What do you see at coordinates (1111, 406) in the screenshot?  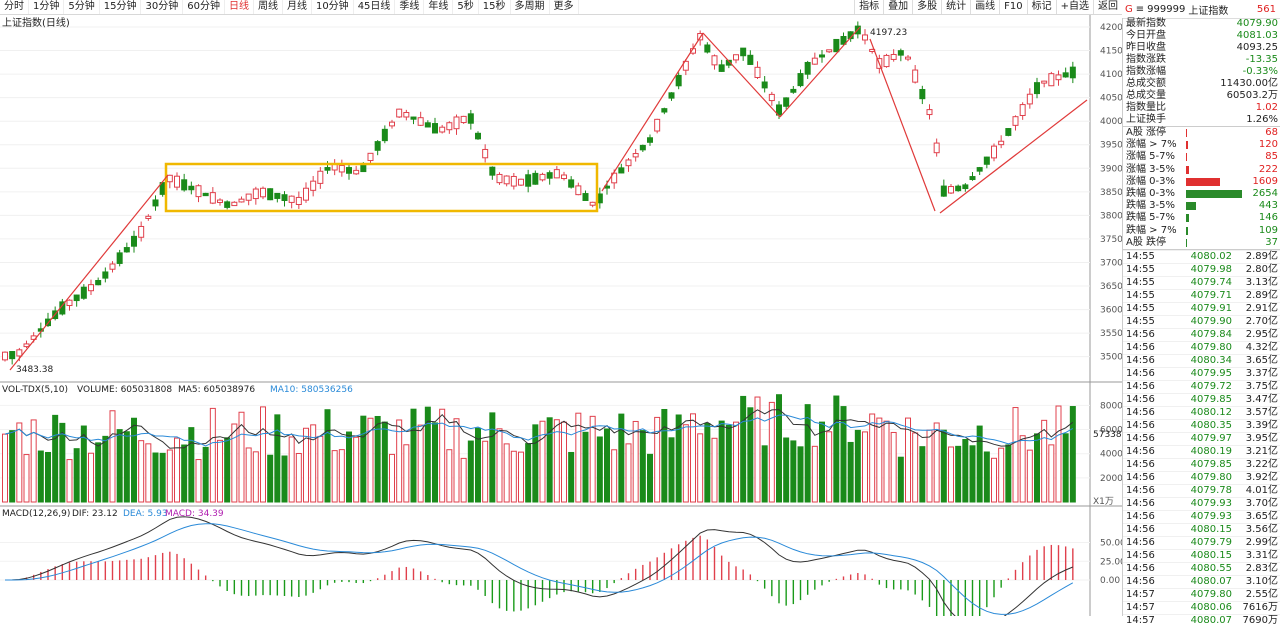 I see `vol-tick-label: 80000` at bounding box center [1111, 406].